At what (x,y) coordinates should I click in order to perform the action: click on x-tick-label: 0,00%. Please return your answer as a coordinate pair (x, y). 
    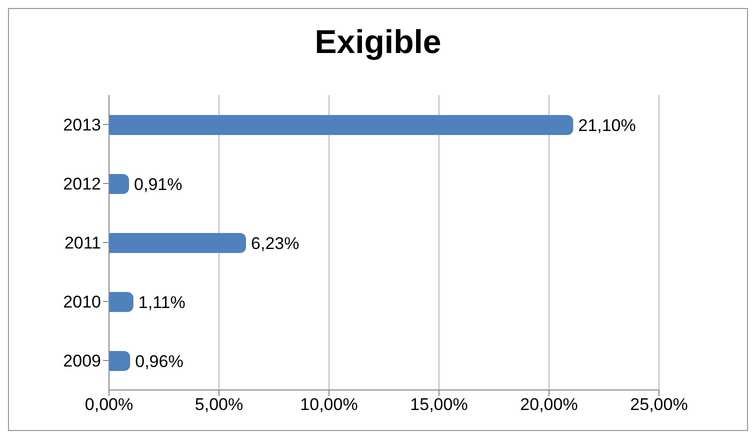
    Looking at the image, I should click on (109, 404).